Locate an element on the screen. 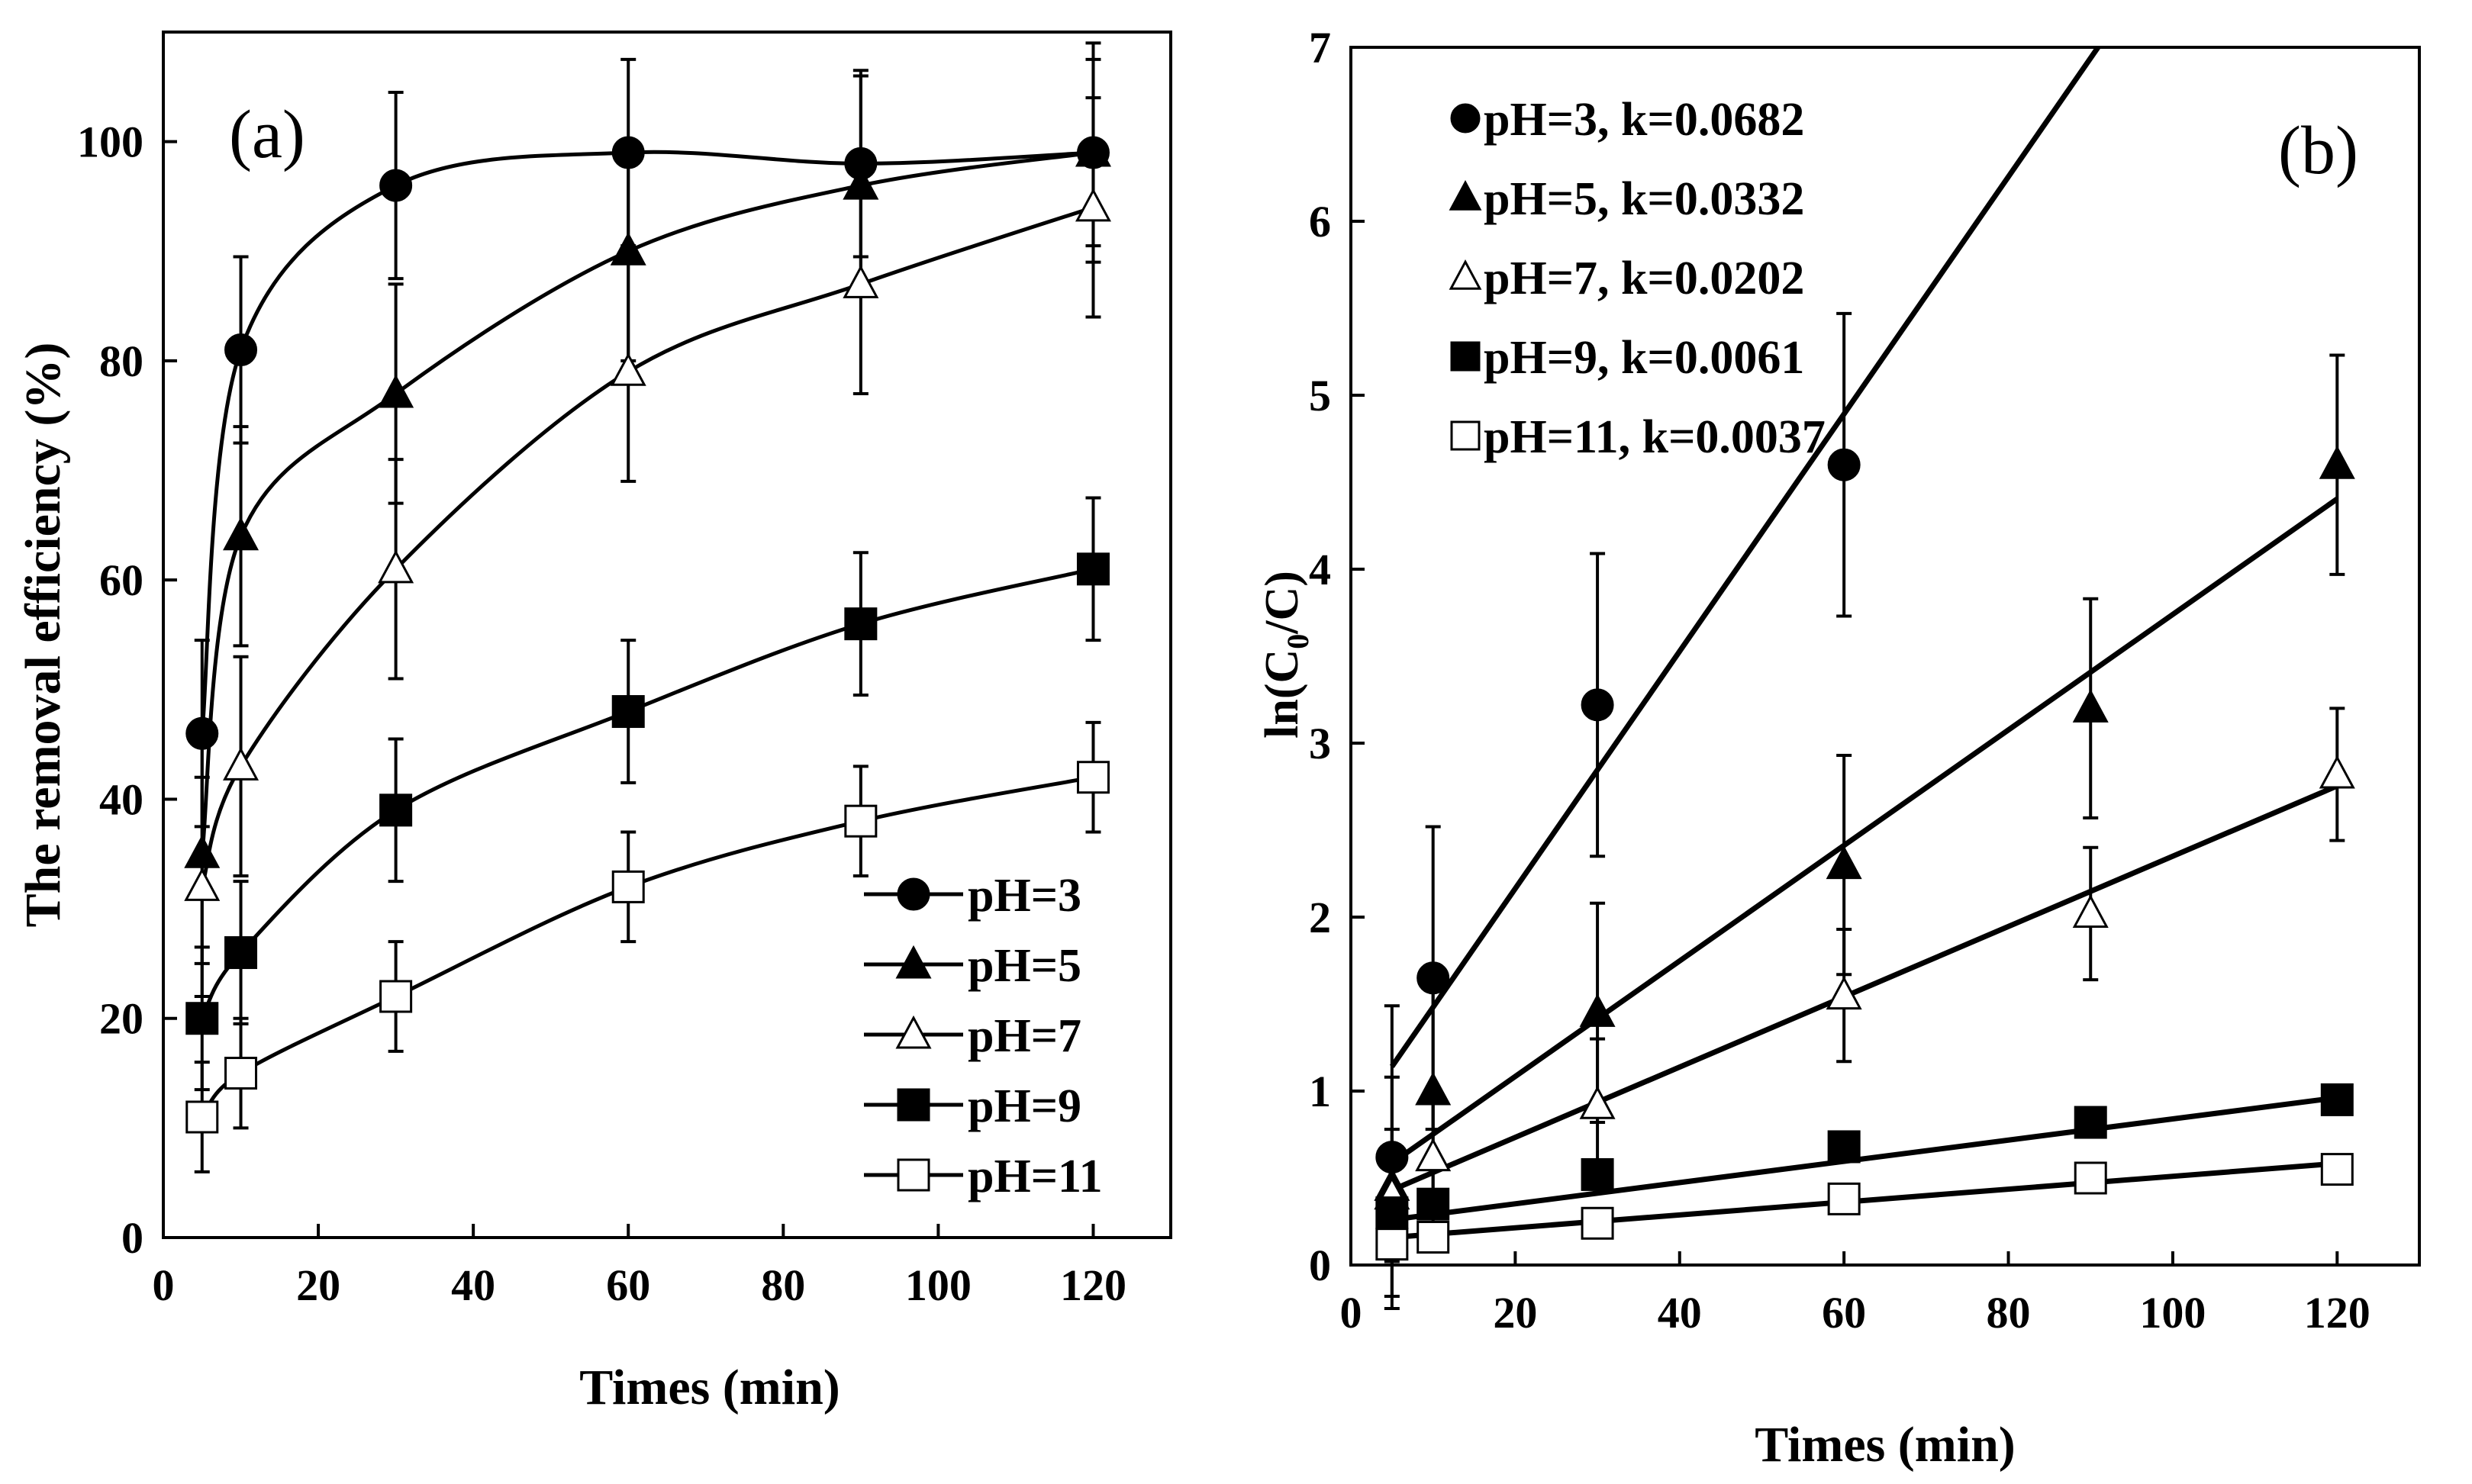 The height and width of the screenshot is (1484, 2472). y-tick-label-a: 0 is located at coordinates (132, 1238).